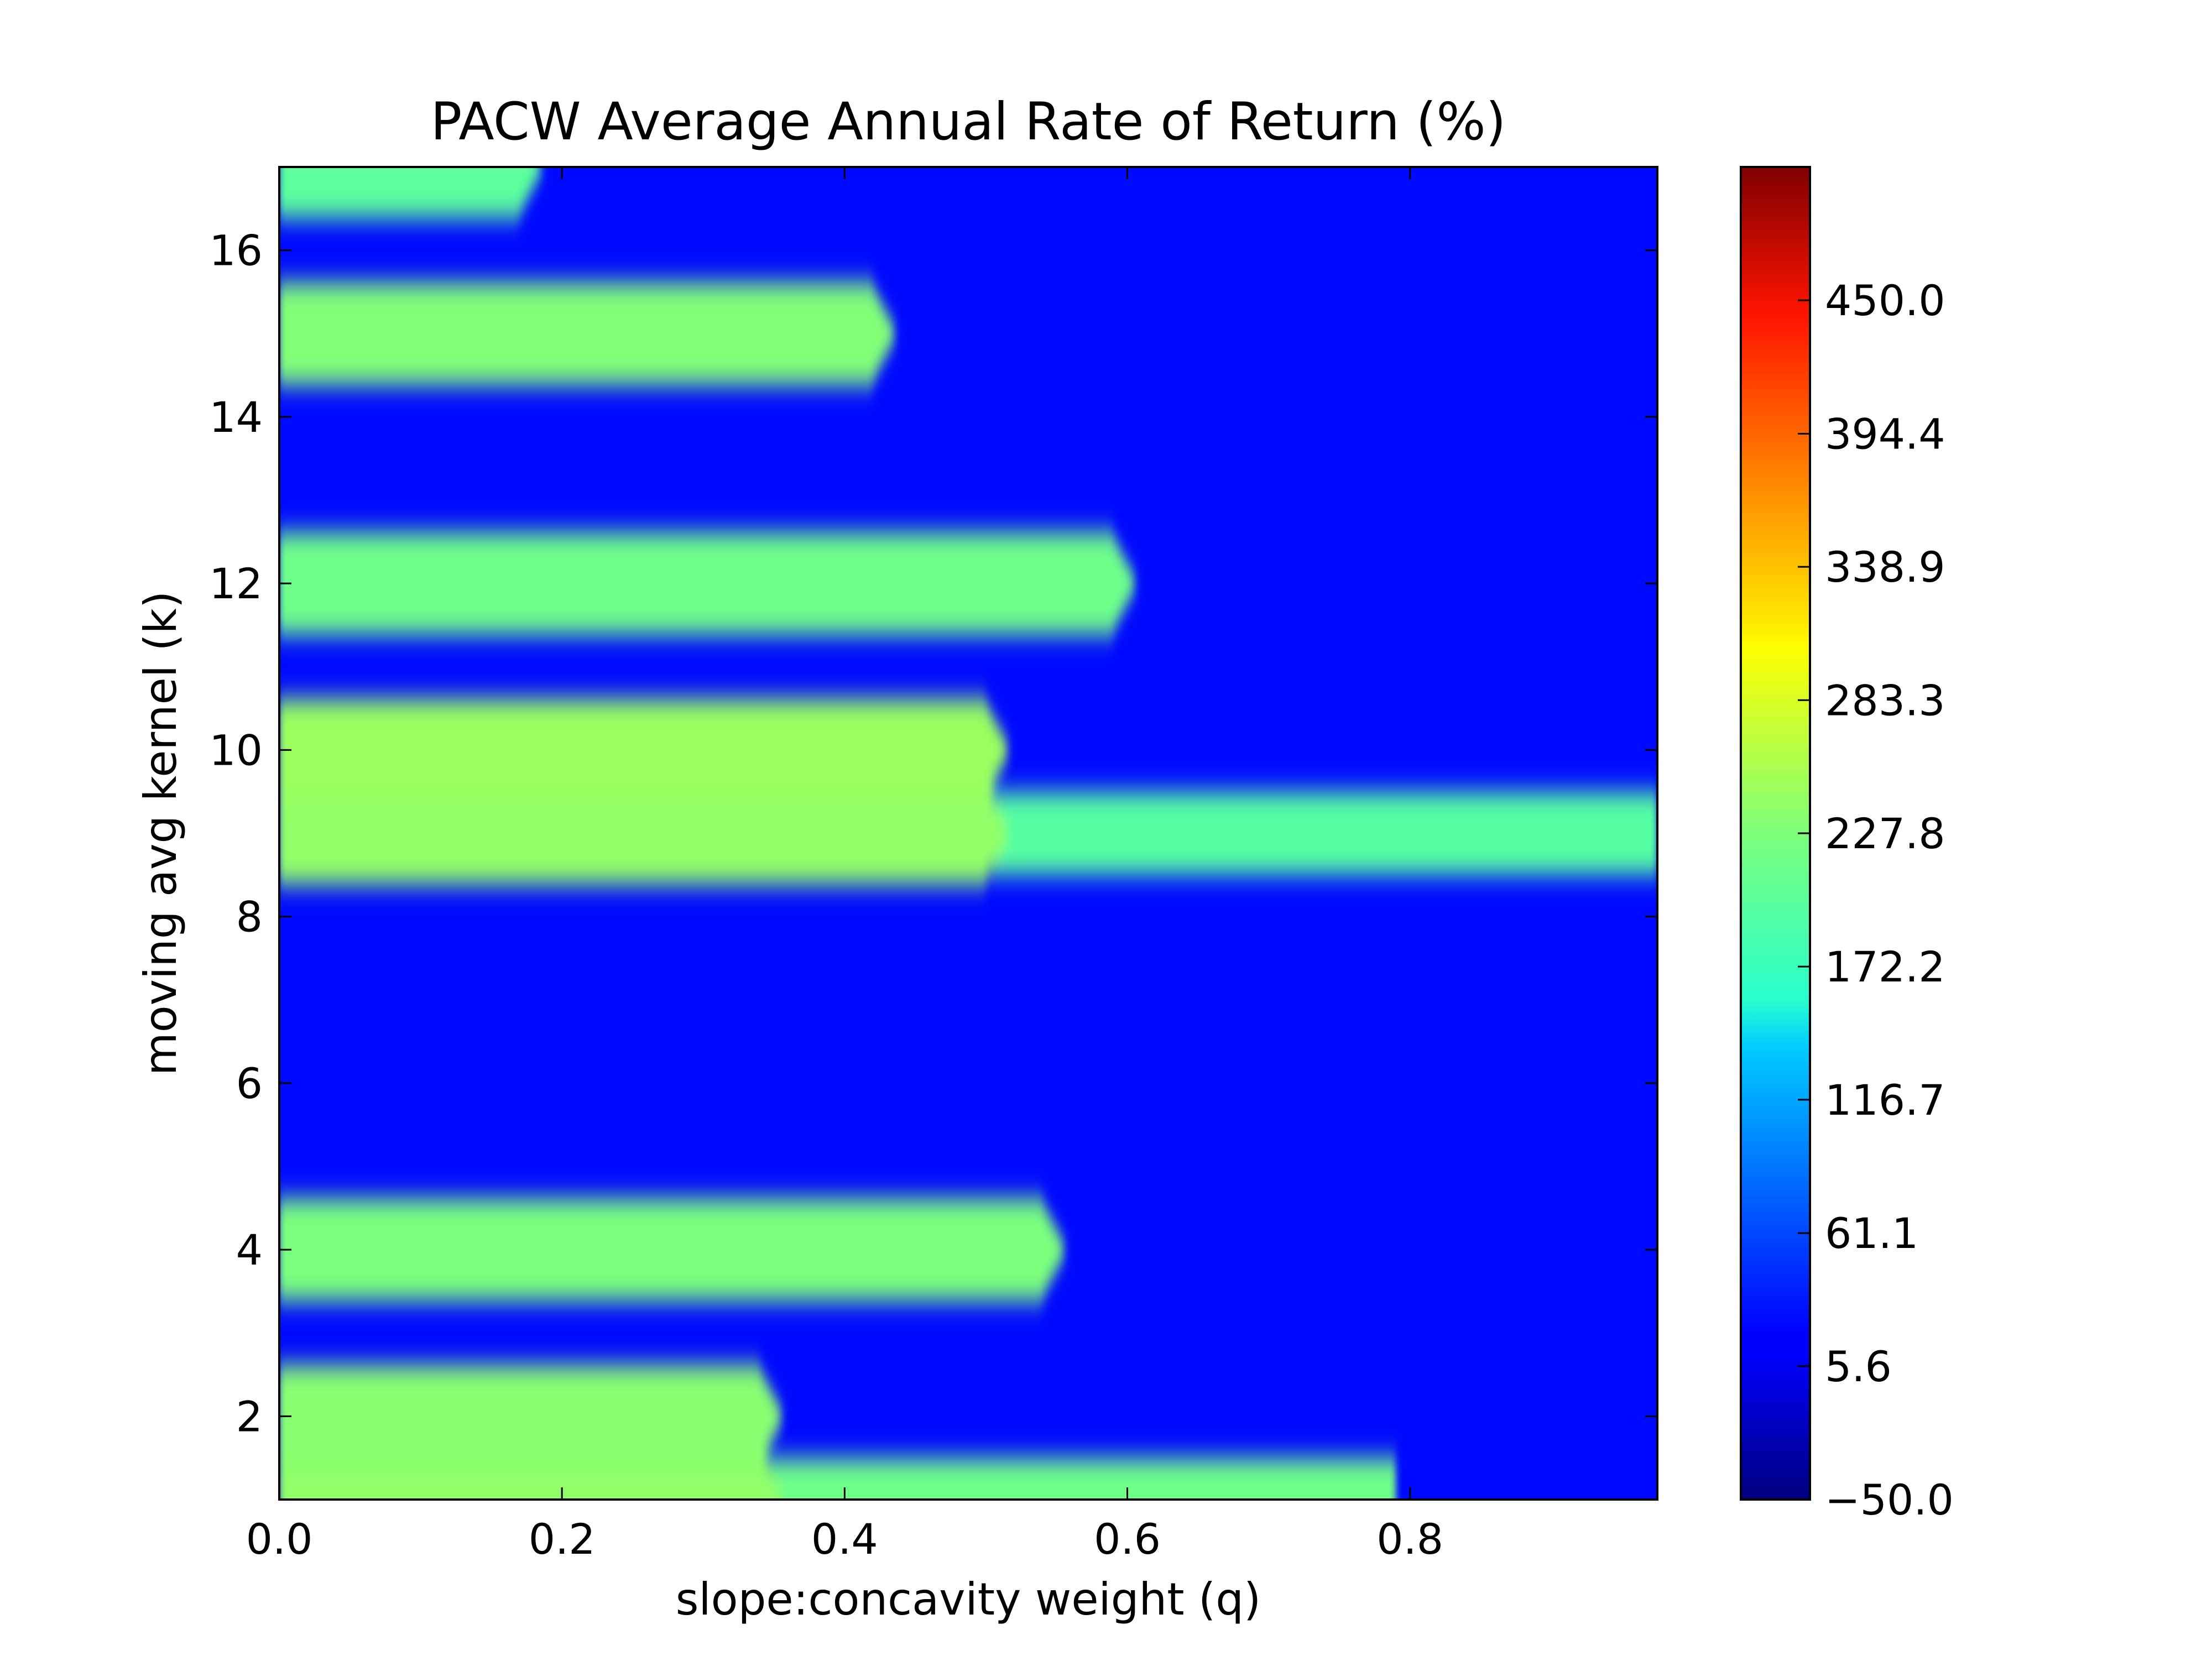 This screenshot has height=1661, width=2212. What do you see at coordinates (1885, 700) in the screenshot?
I see `colorbar-tick-label: 283.3` at bounding box center [1885, 700].